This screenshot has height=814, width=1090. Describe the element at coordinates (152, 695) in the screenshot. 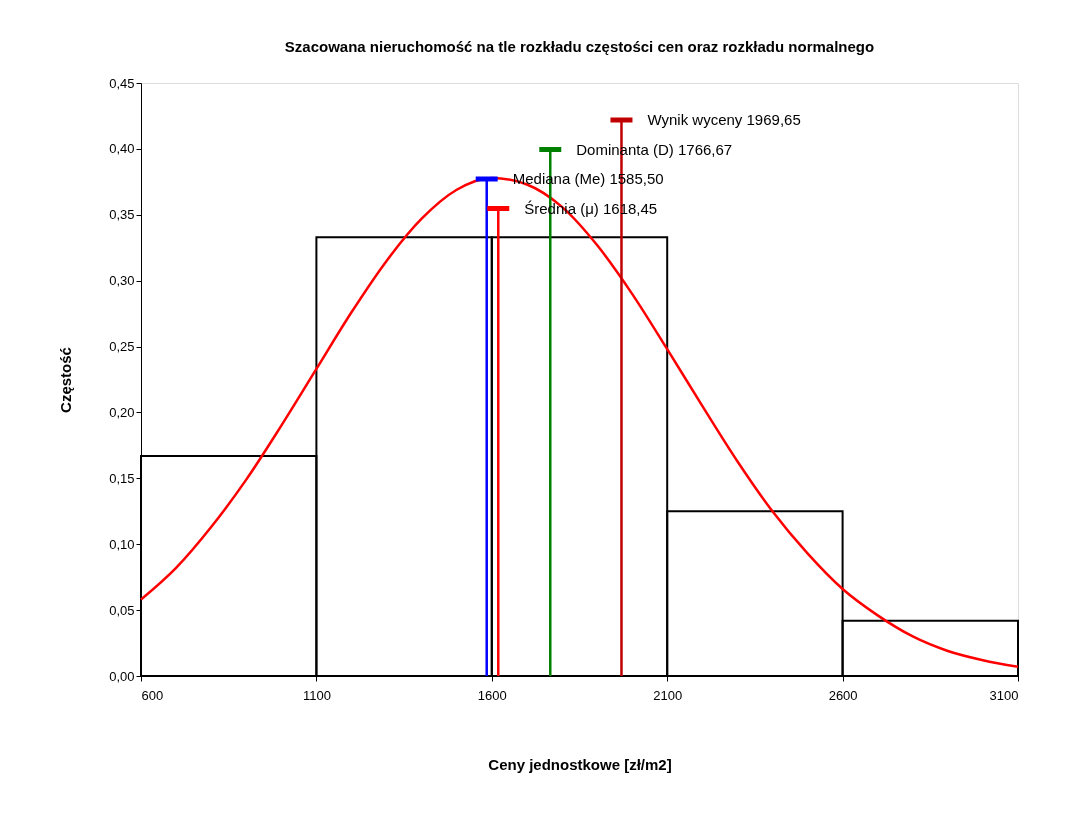

I see `x-tick-label: 600` at that location.